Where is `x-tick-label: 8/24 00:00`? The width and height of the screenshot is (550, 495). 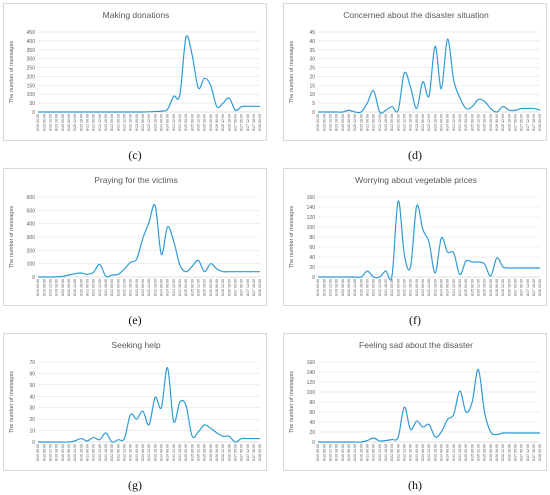 x-tick-label: 8/24 00:00 is located at coordinates (442, 452).